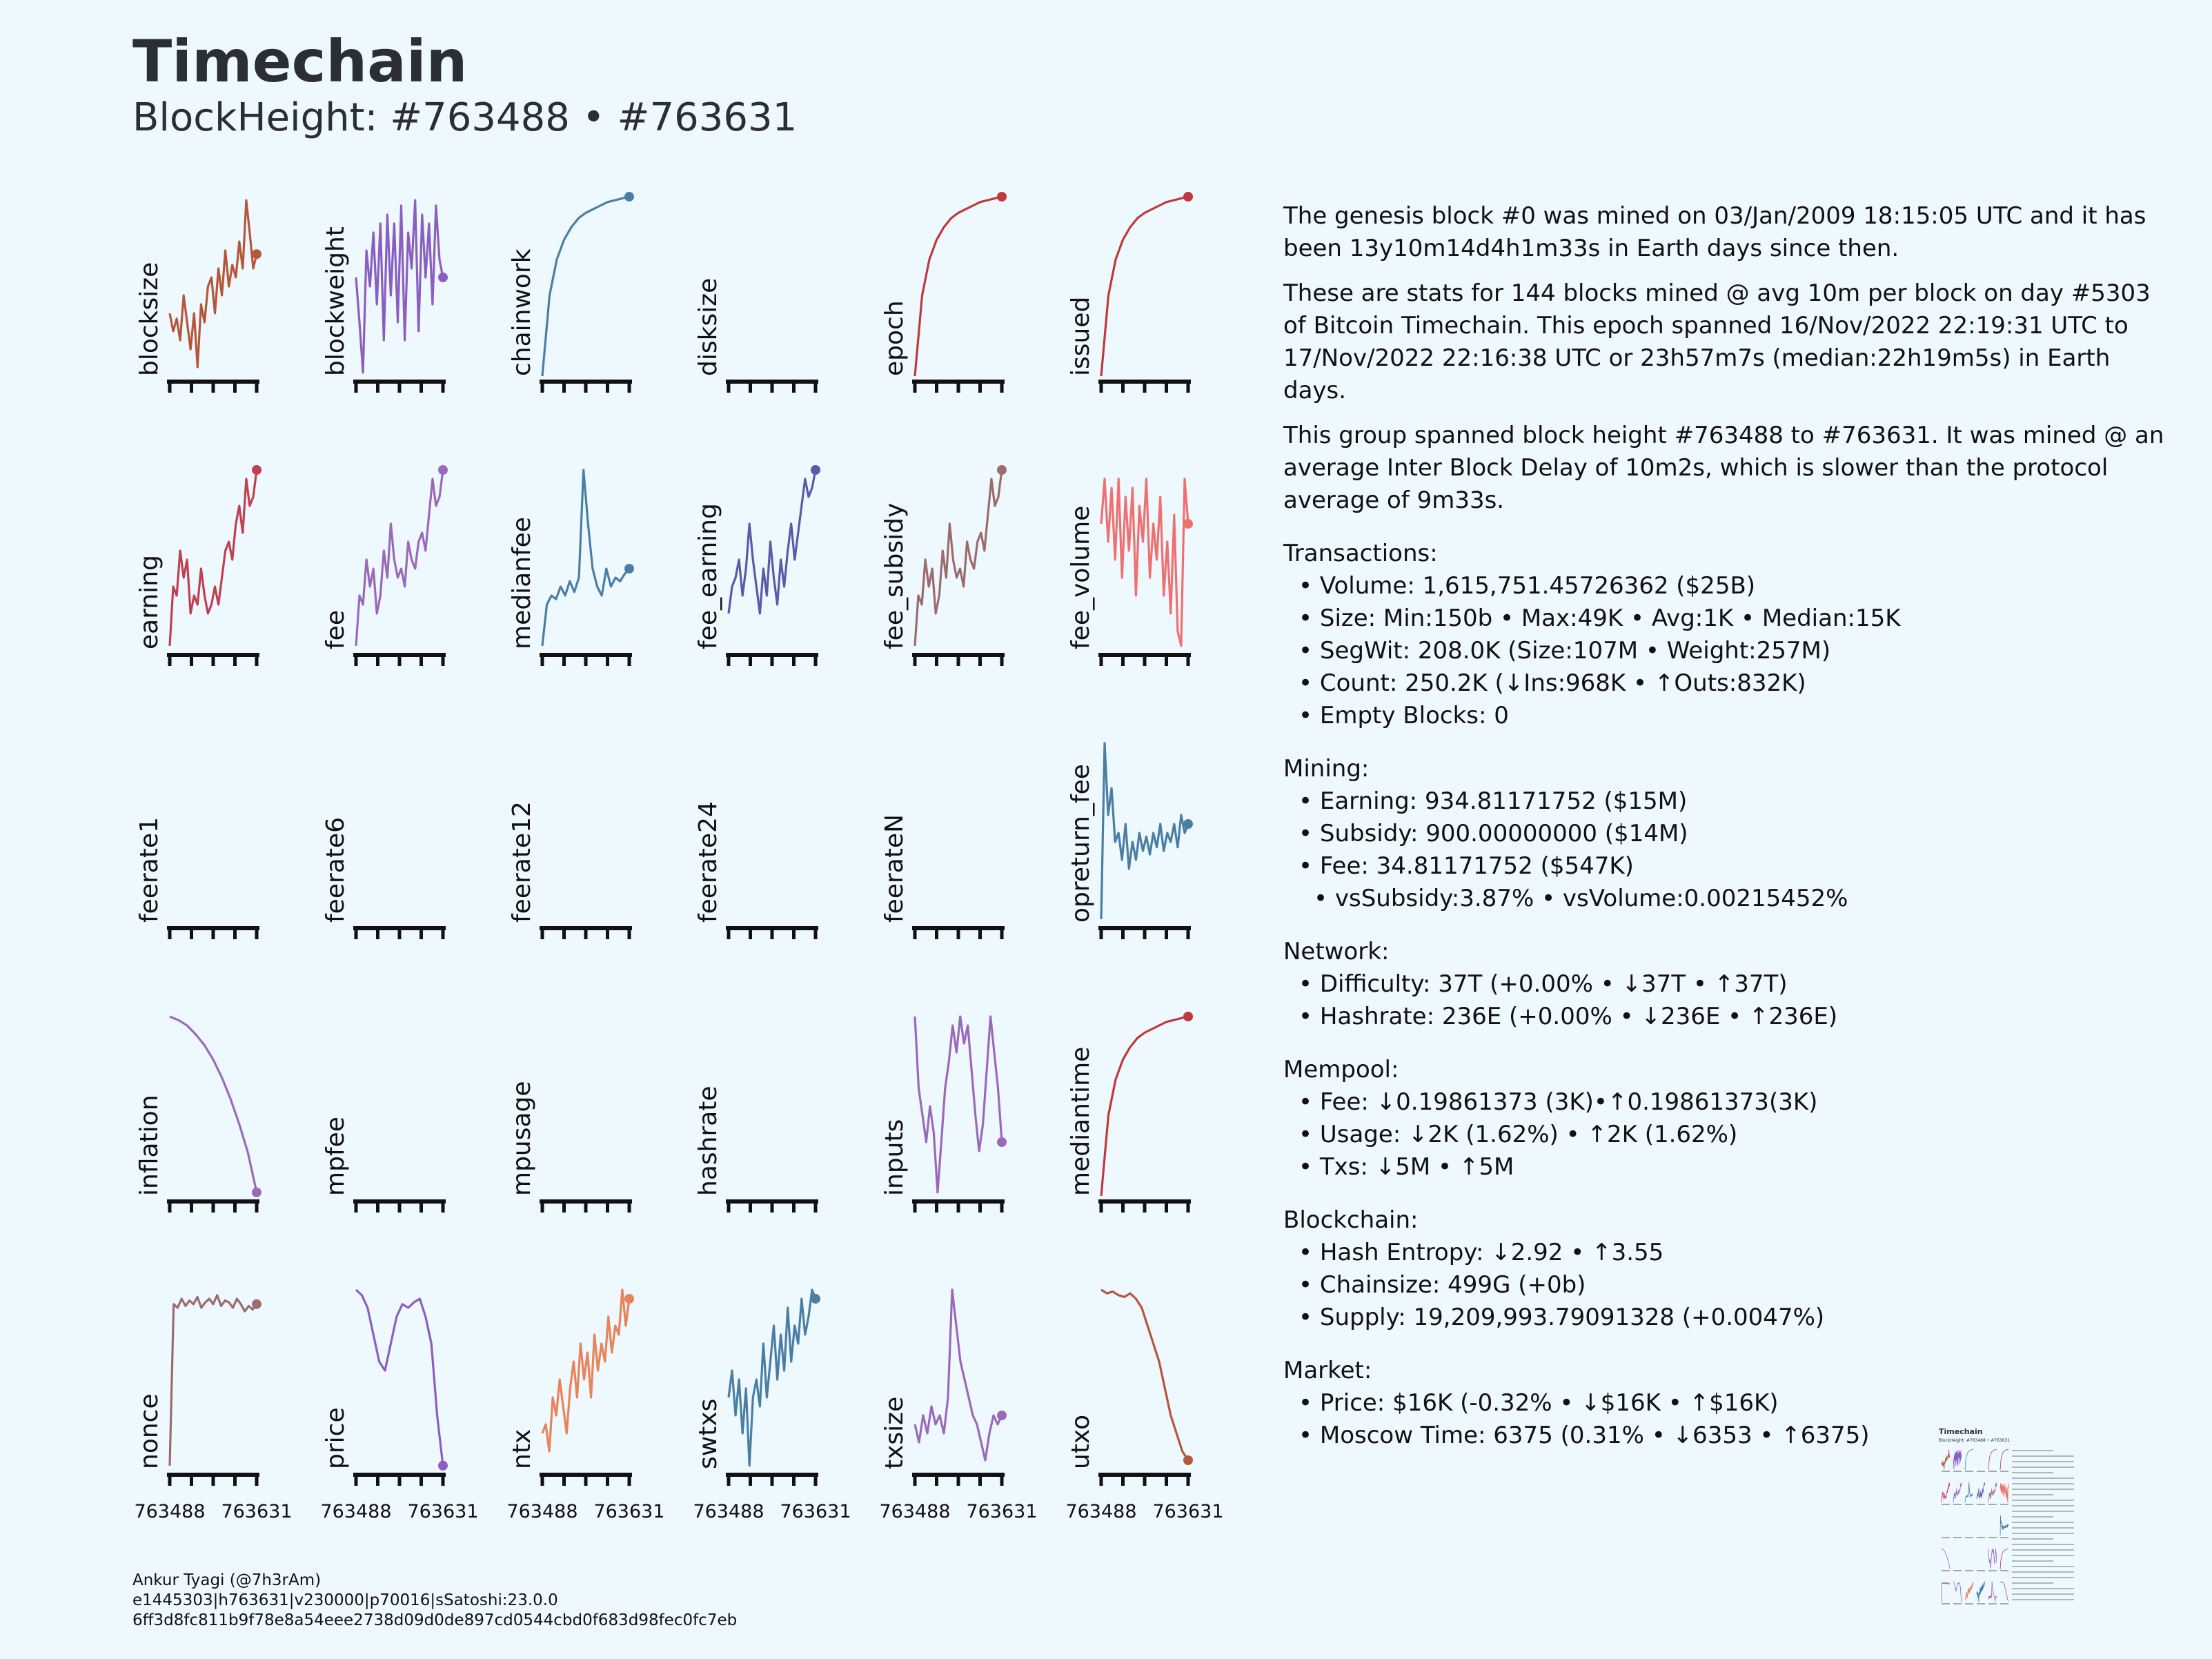 Image resolution: width=2212 pixels, height=1659 pixels. Describe the element at coordinates (1493, 834) in the screenshot. I see `stat-item: • Subsidy: 900.00000000 ($14M)` at that location.